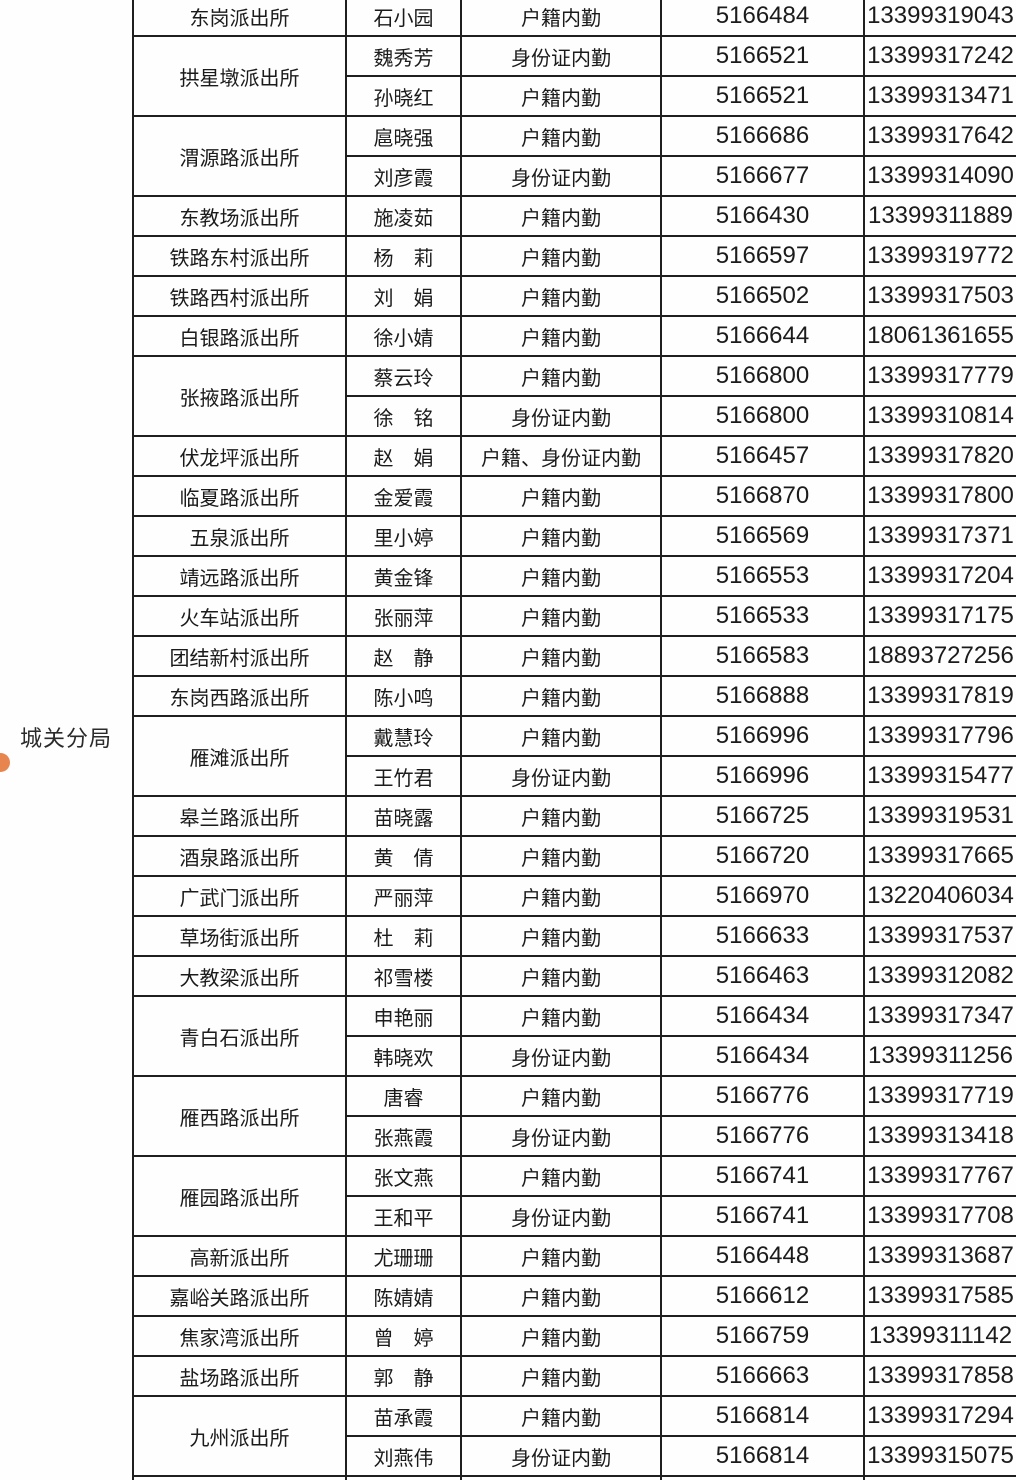 The width and height of the screenshot is (1016, 1480). Describe the element at coordinates (762, 456) in the screenshot. I see `phone-cell: 5166457` at that location.